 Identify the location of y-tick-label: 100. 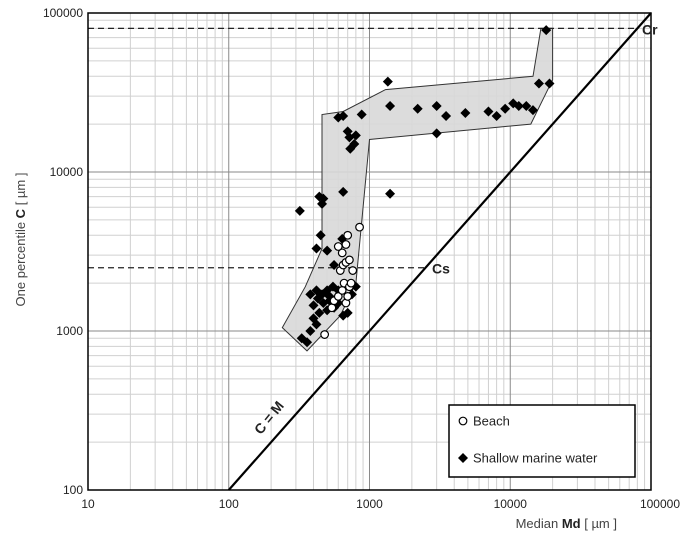
(73, 490).